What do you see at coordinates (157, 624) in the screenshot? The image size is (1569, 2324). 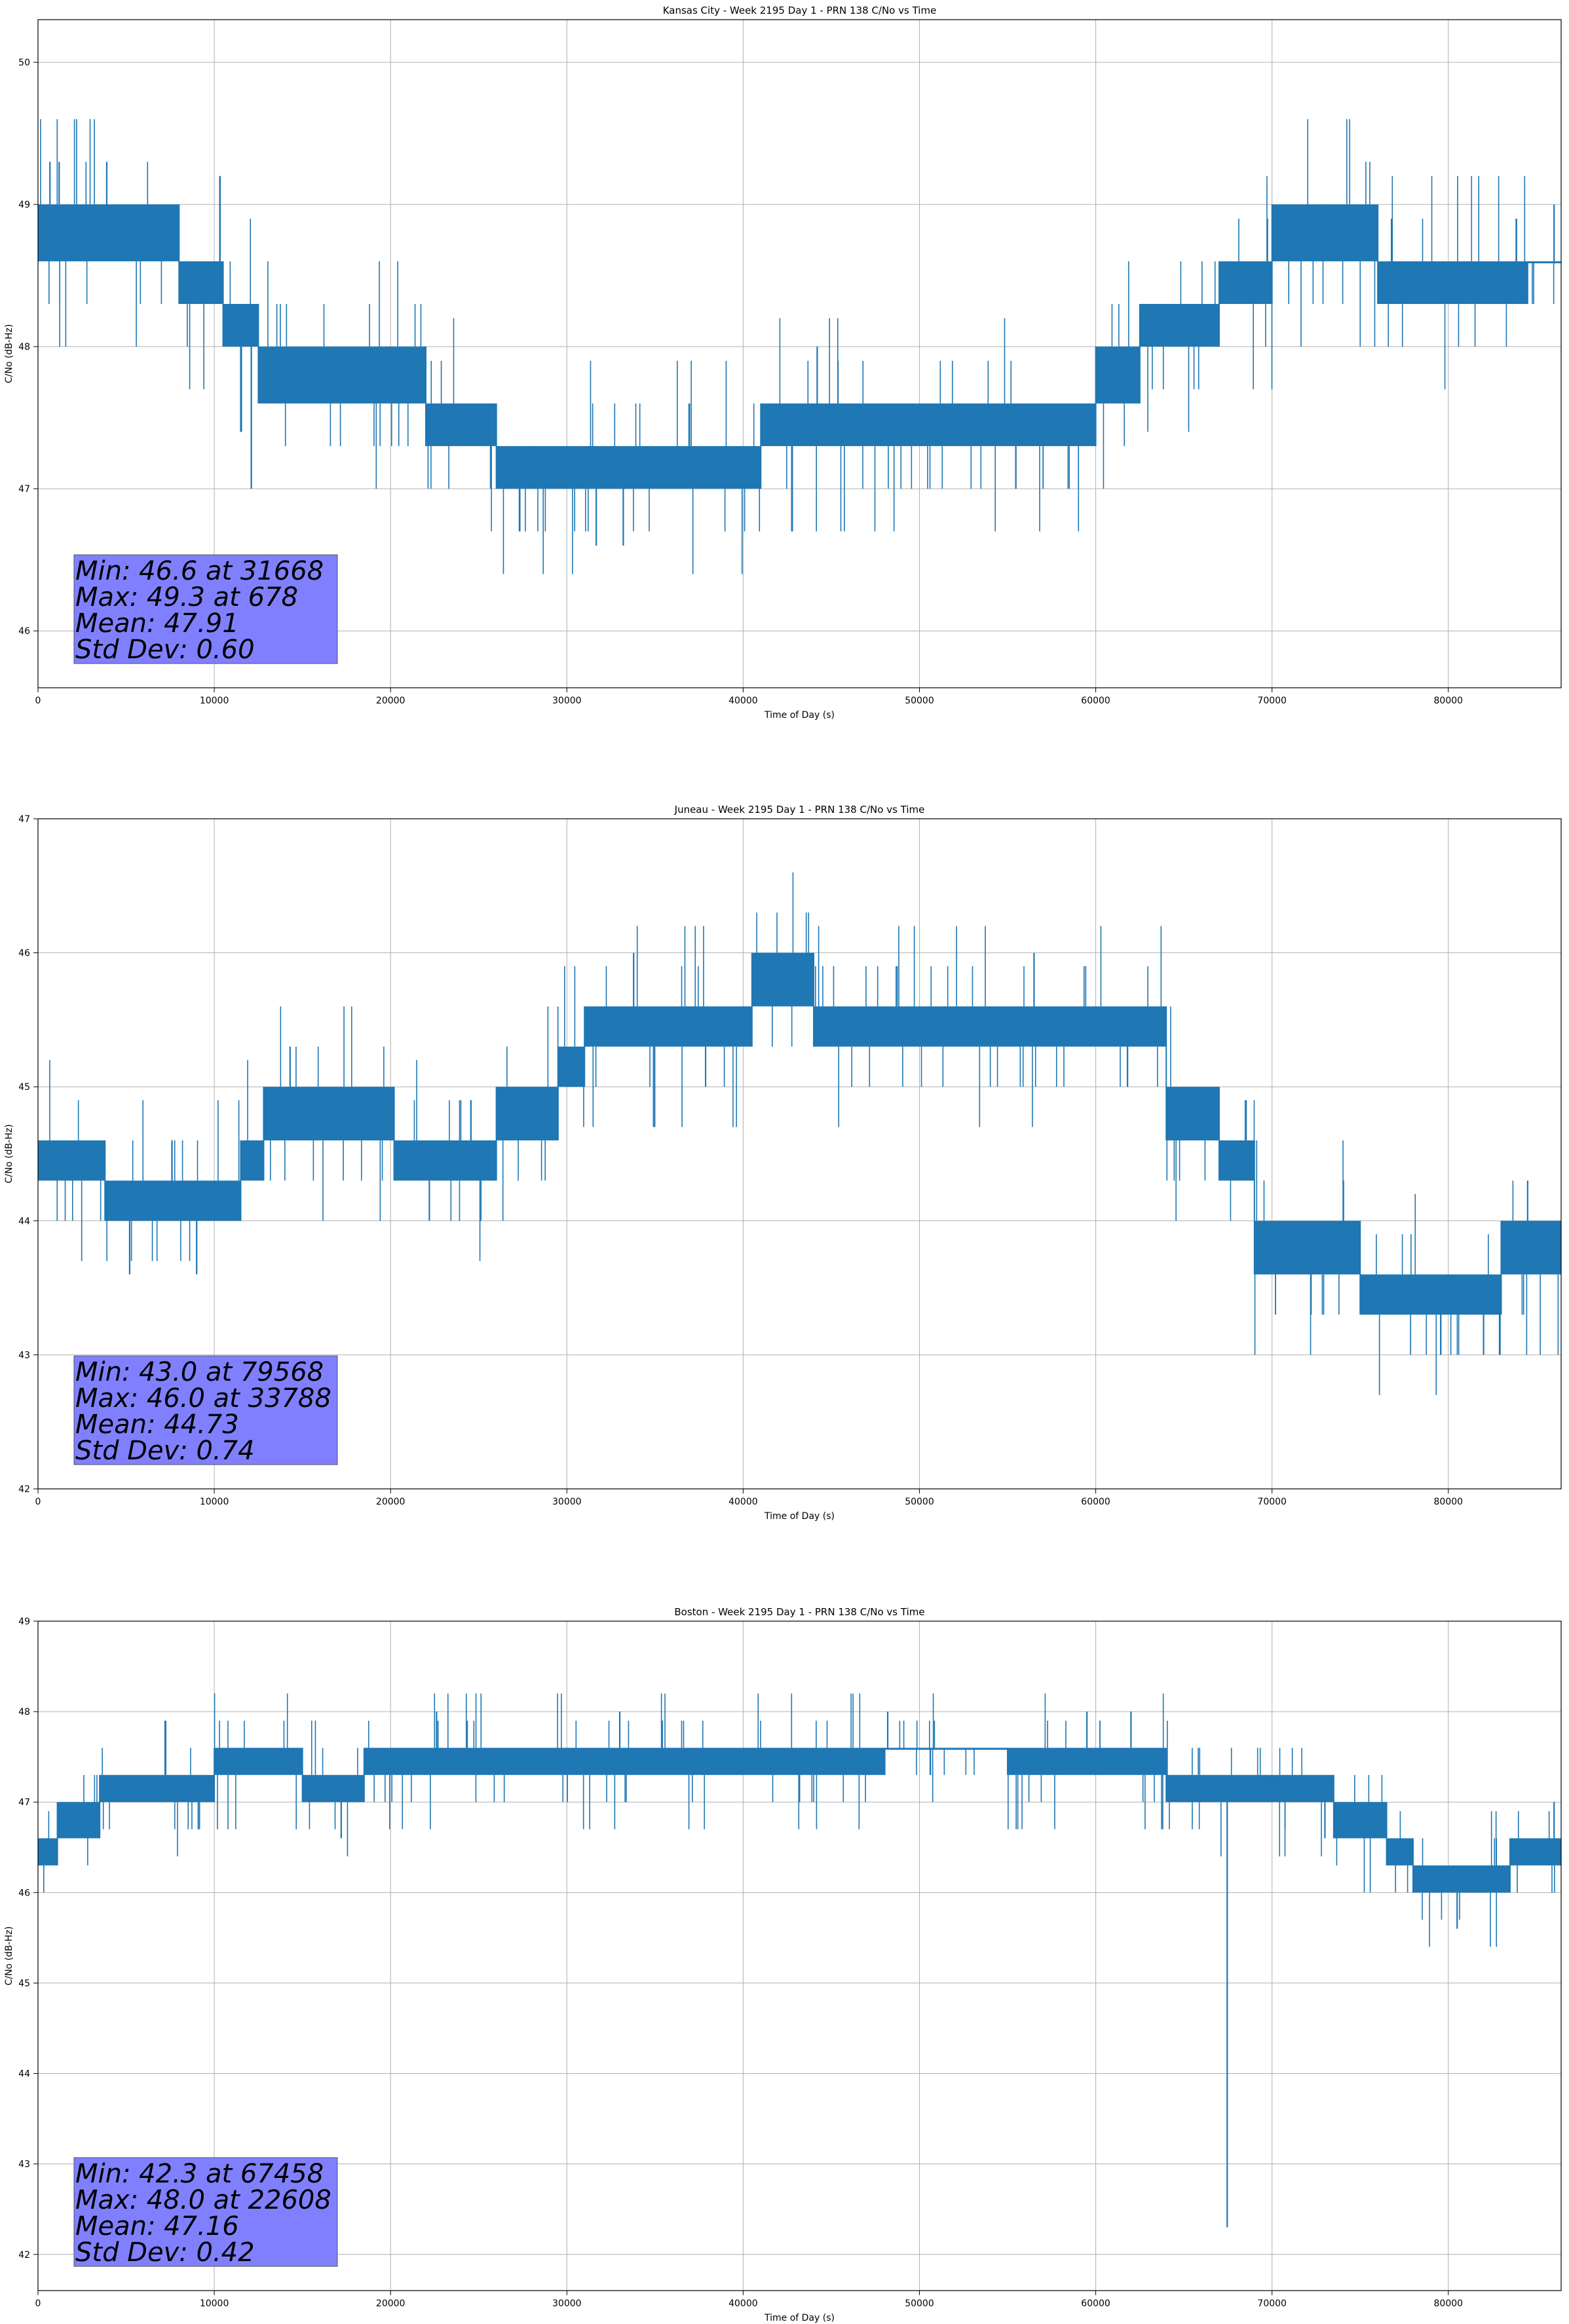 I see `stats-line: Mean: 47.91` at bounding box center [157, 624].